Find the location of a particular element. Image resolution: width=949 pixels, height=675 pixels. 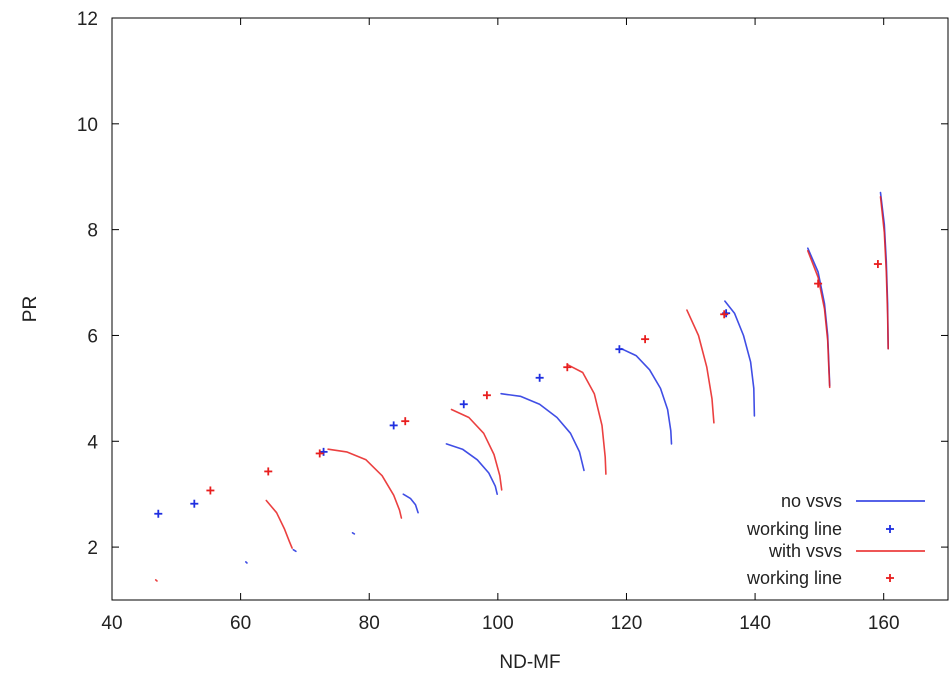

y-tick-label: 6 is located at coordinates (92, 336).